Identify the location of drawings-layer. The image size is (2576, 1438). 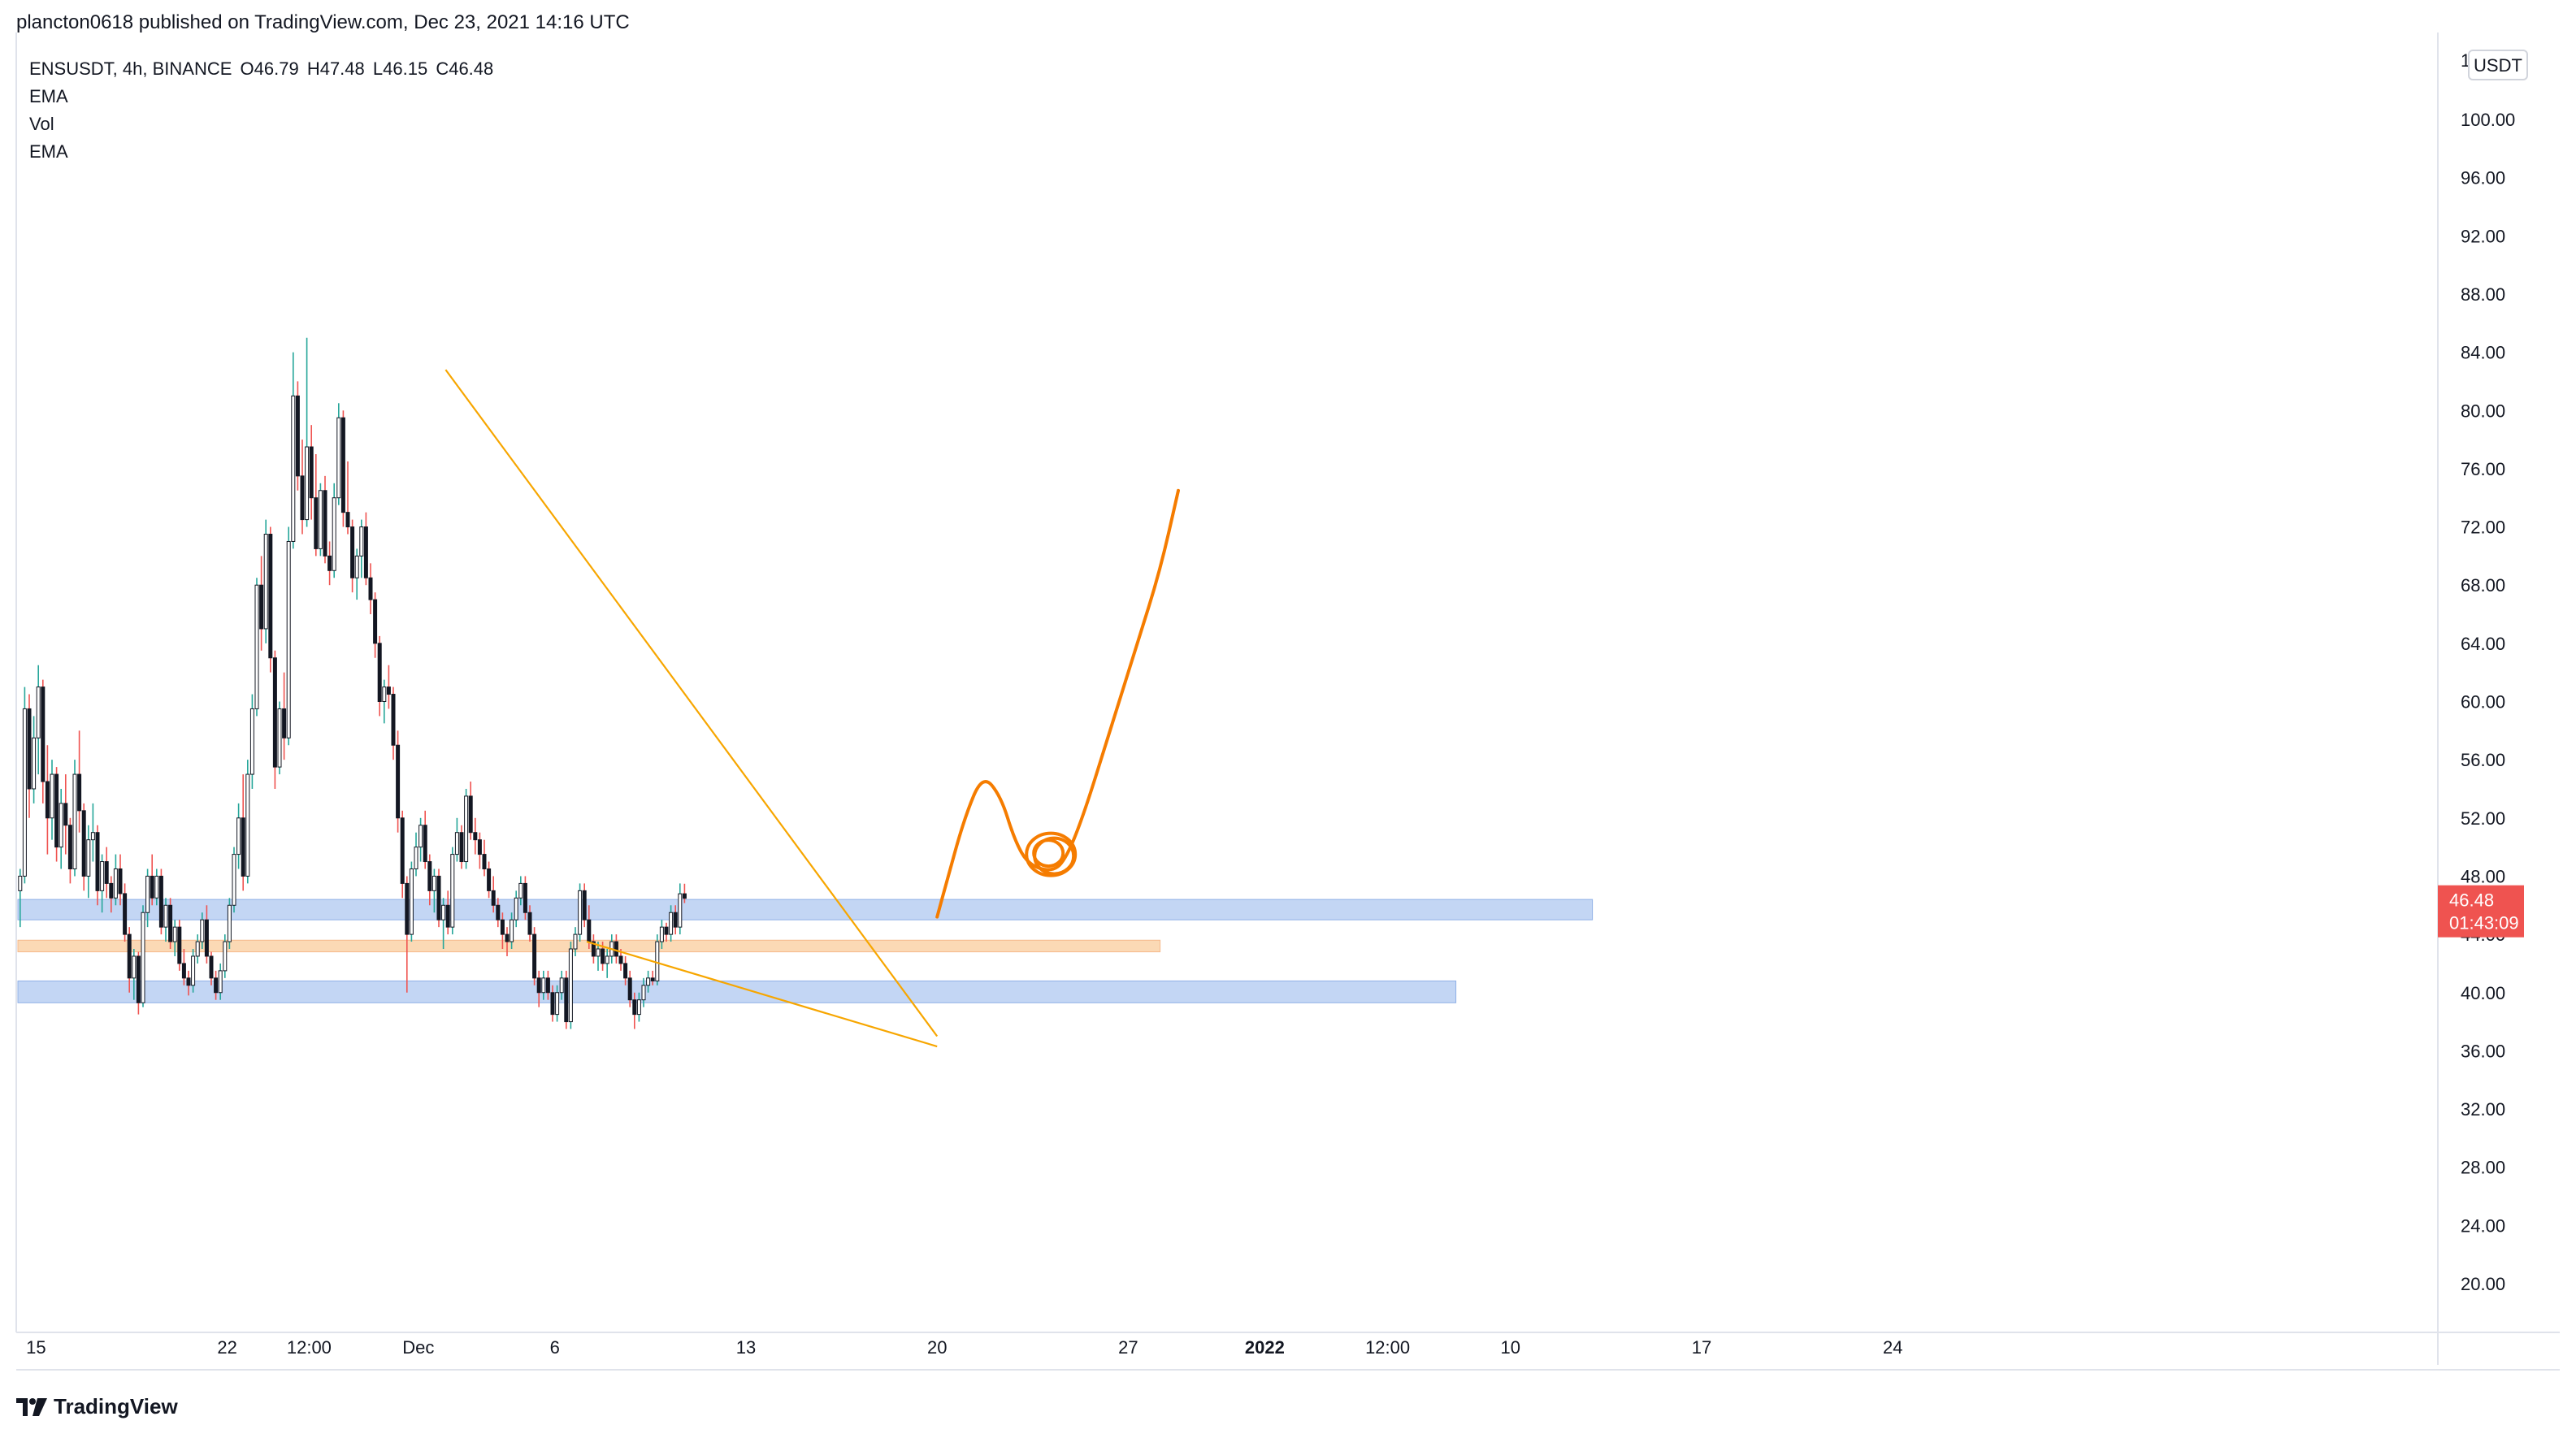
(813, 708).